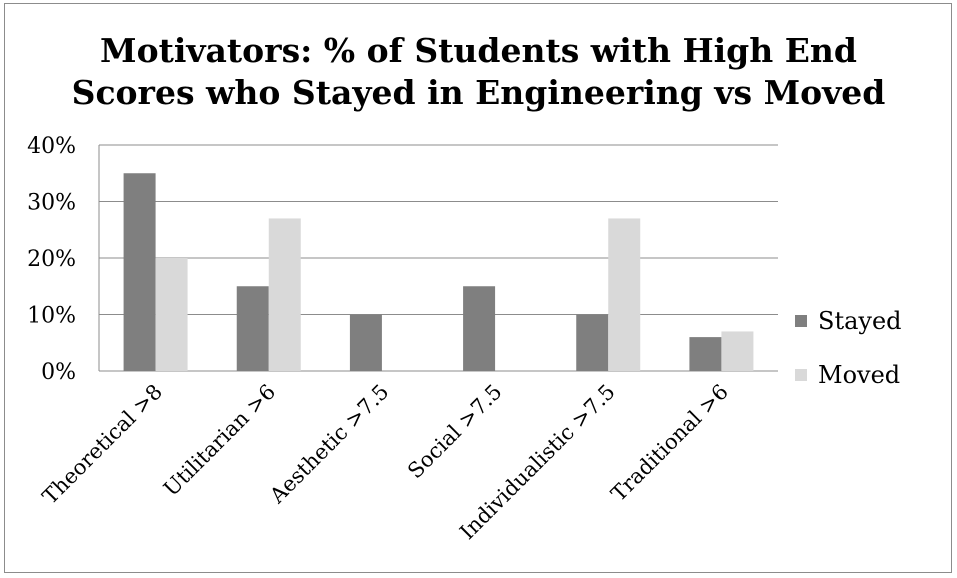  Describe the element at coordinates (51, 203) in the screenshot. I see `y-tick-label: 30%` at that location.